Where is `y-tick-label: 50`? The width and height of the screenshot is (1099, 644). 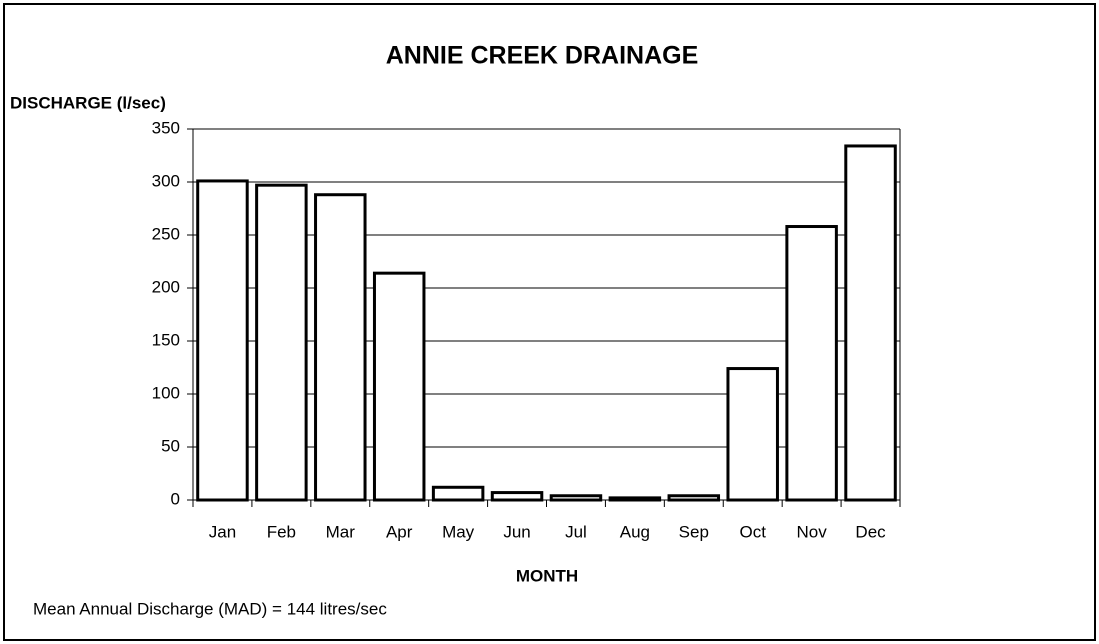 y-tick-label: 50 is located at coordinates (170, 445).